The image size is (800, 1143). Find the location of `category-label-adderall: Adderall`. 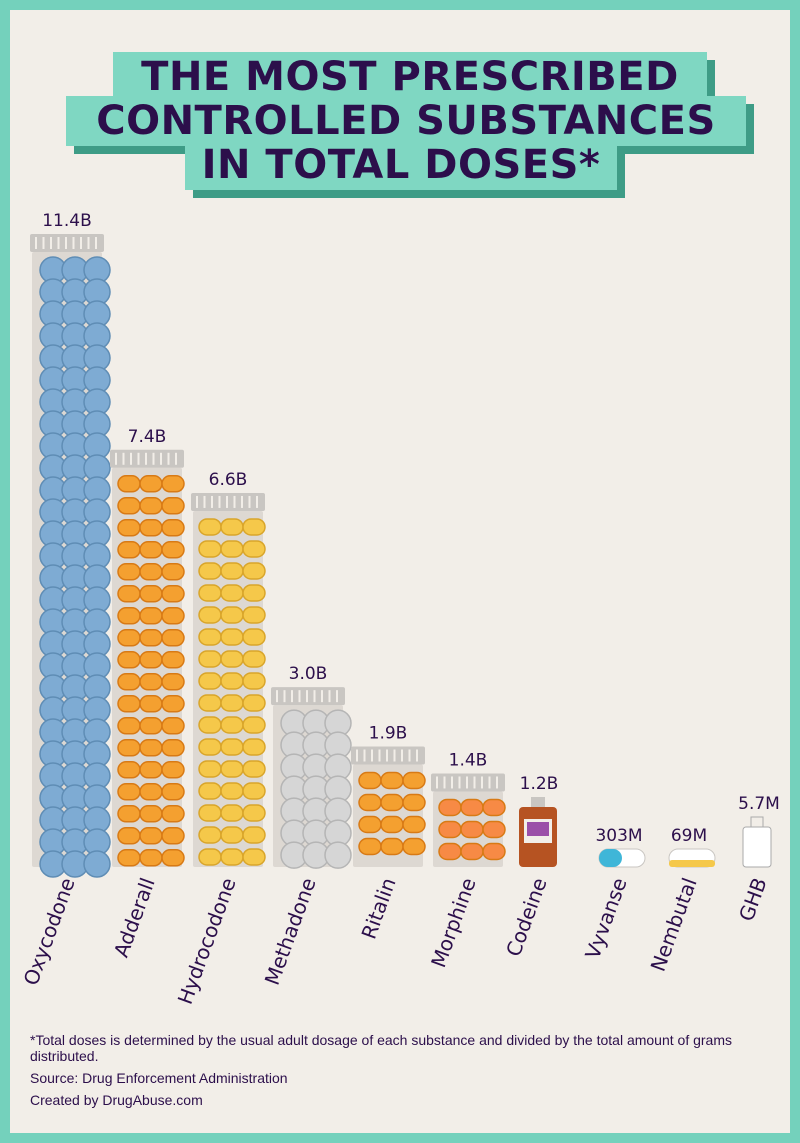

category-label-adderall: Adderall is located at coordinates (134, 918).